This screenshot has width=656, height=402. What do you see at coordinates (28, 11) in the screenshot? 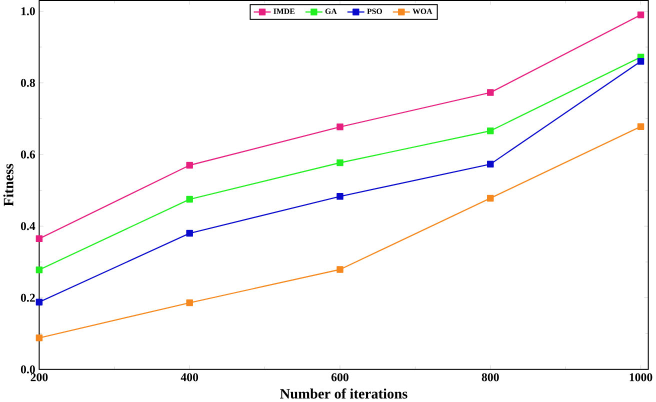
I see `y-tick-label: 1.0` at bounding box center [28, 11].